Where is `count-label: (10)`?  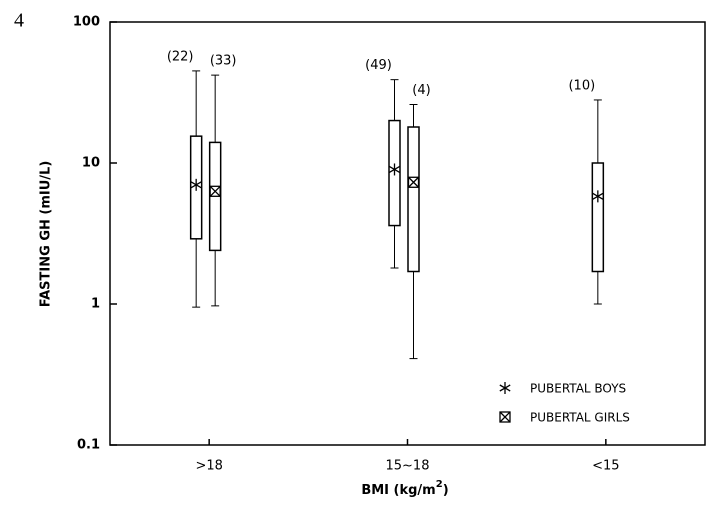 count-label: (10) is located at coordinates (581, 85).